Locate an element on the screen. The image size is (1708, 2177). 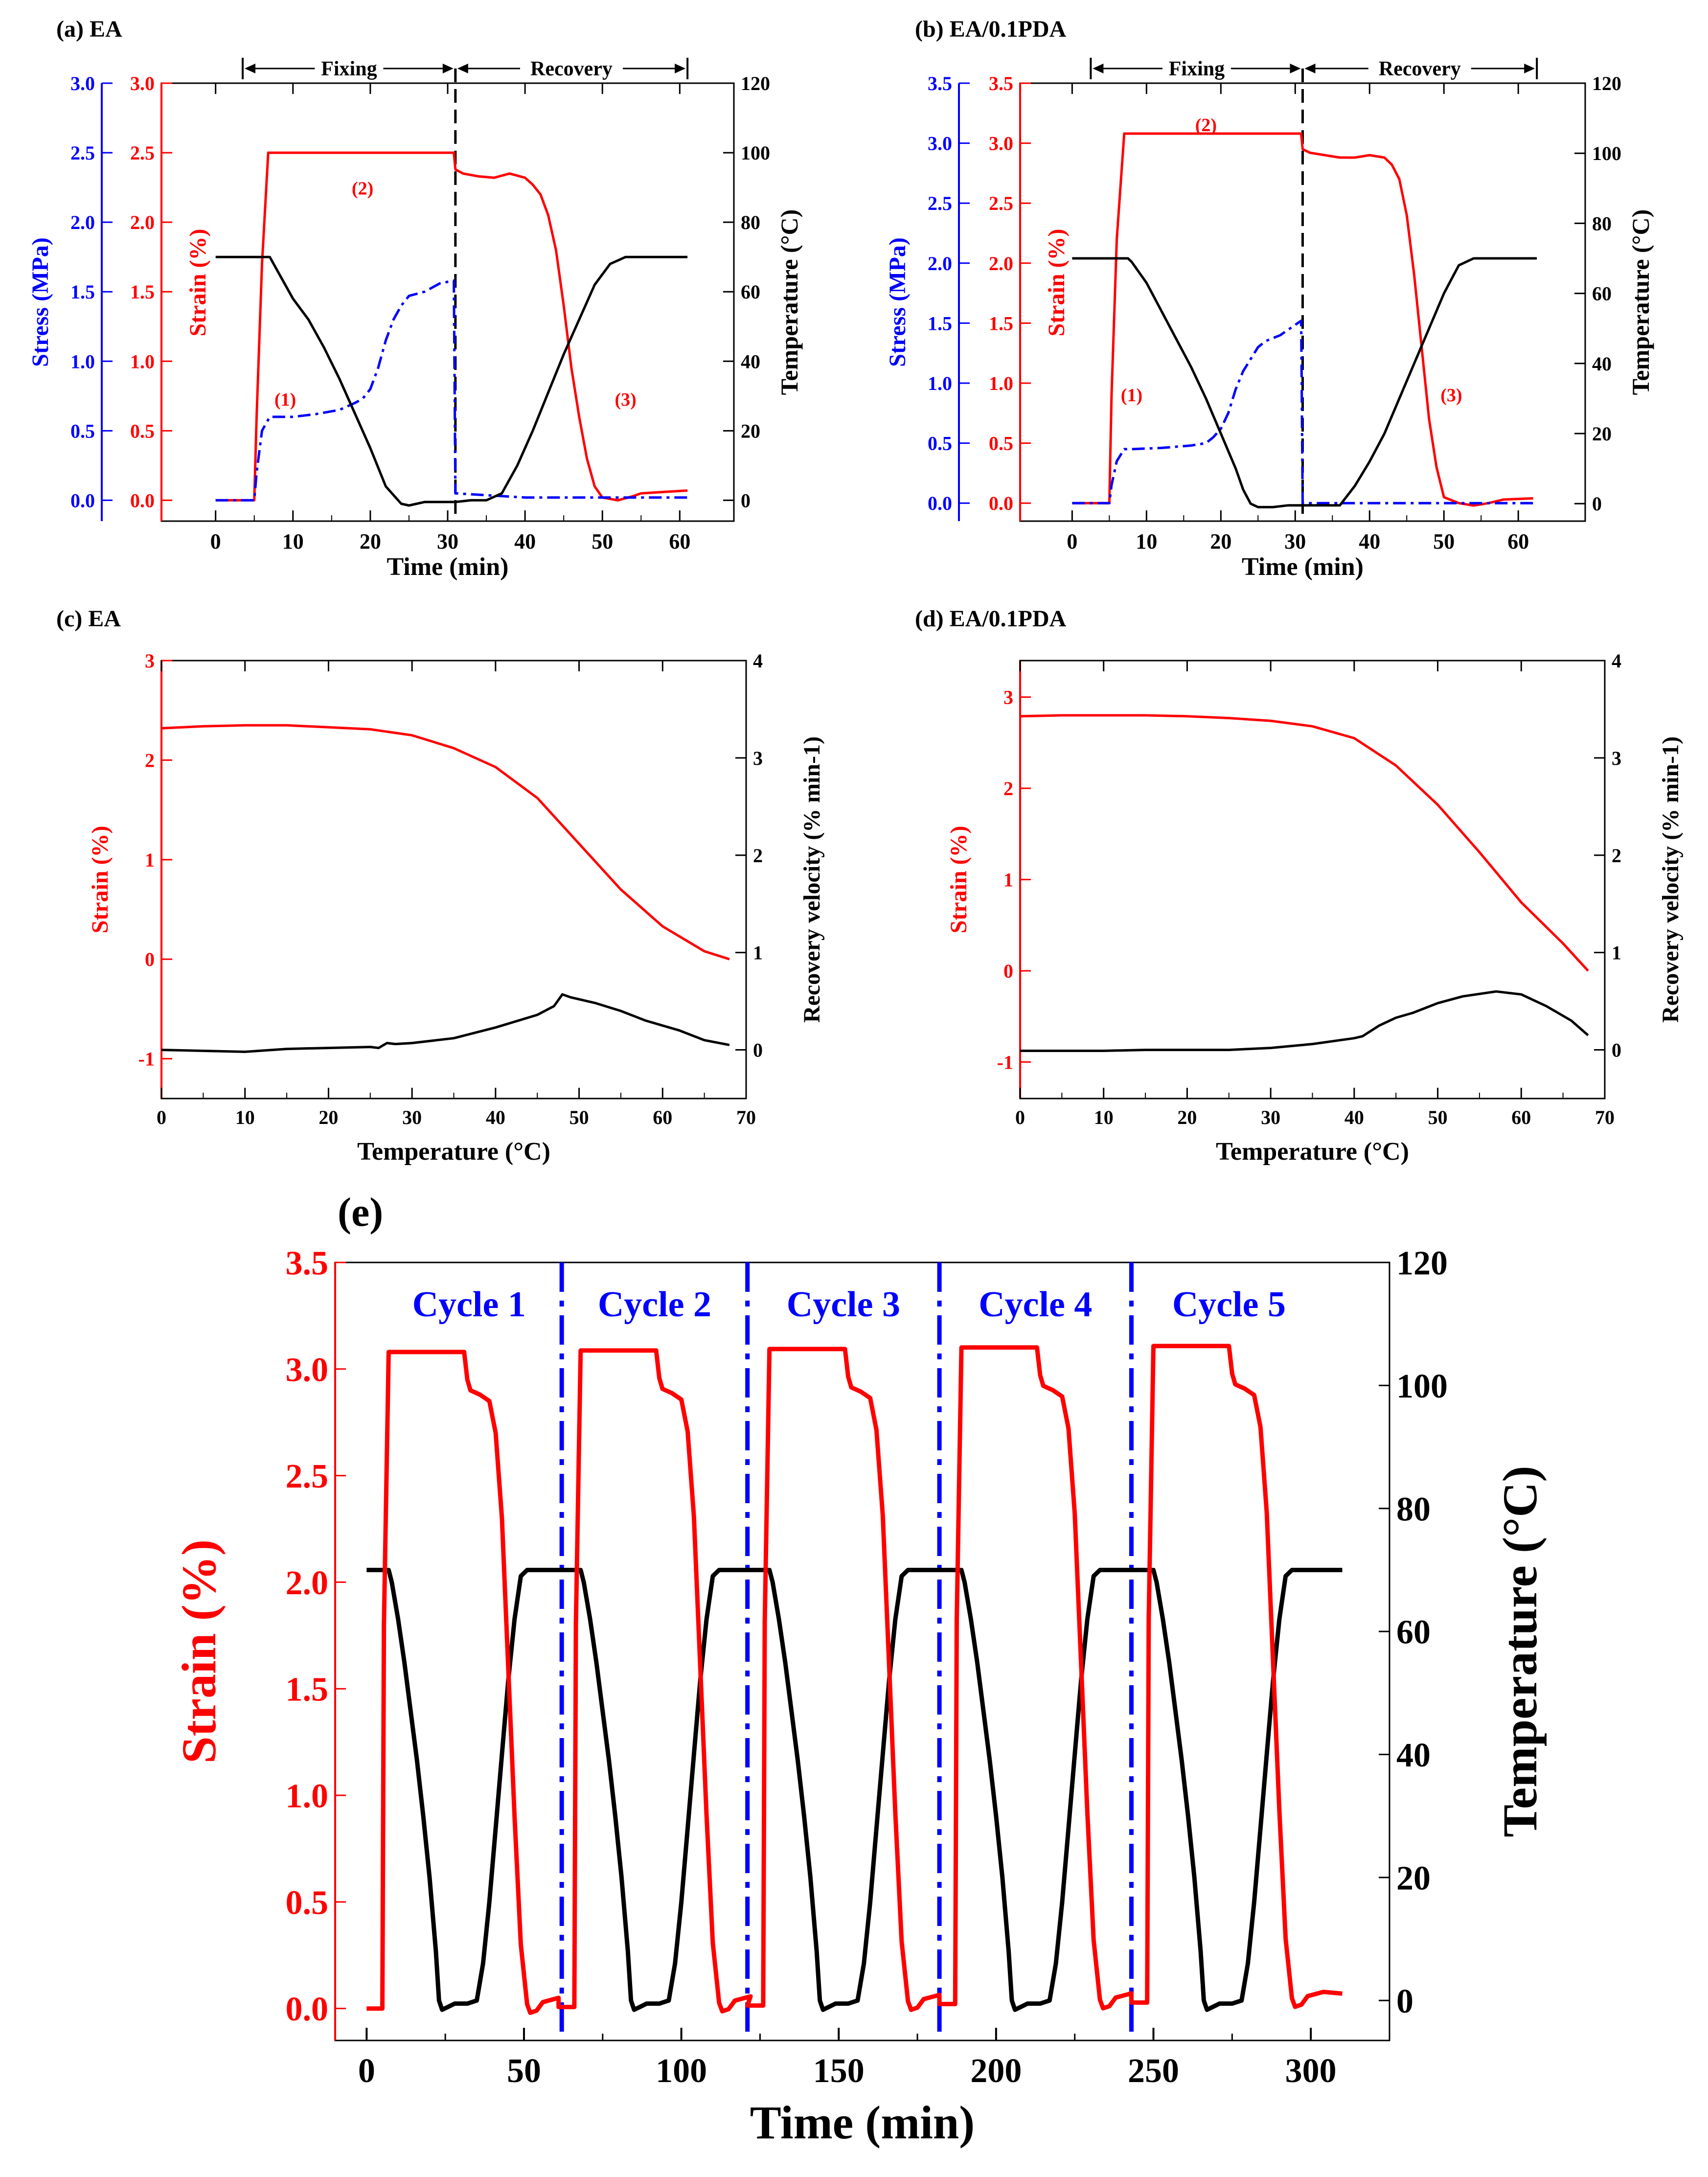
x-tick-label: 300 is located at coordinates (1311, 2071).